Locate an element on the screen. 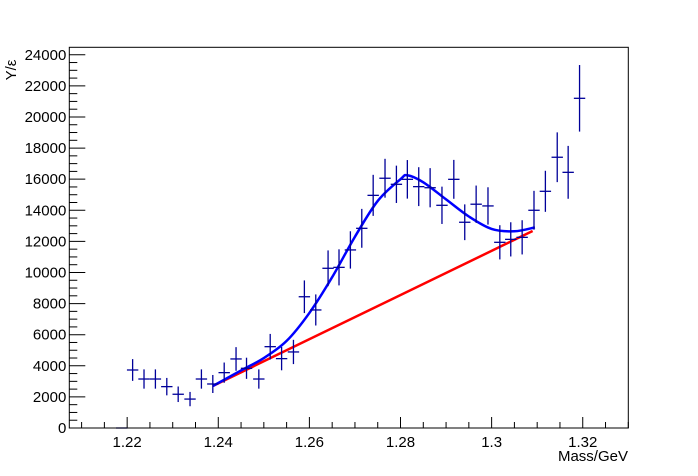  x-tick-label: 1.22 is located at coordinates (127, 442).